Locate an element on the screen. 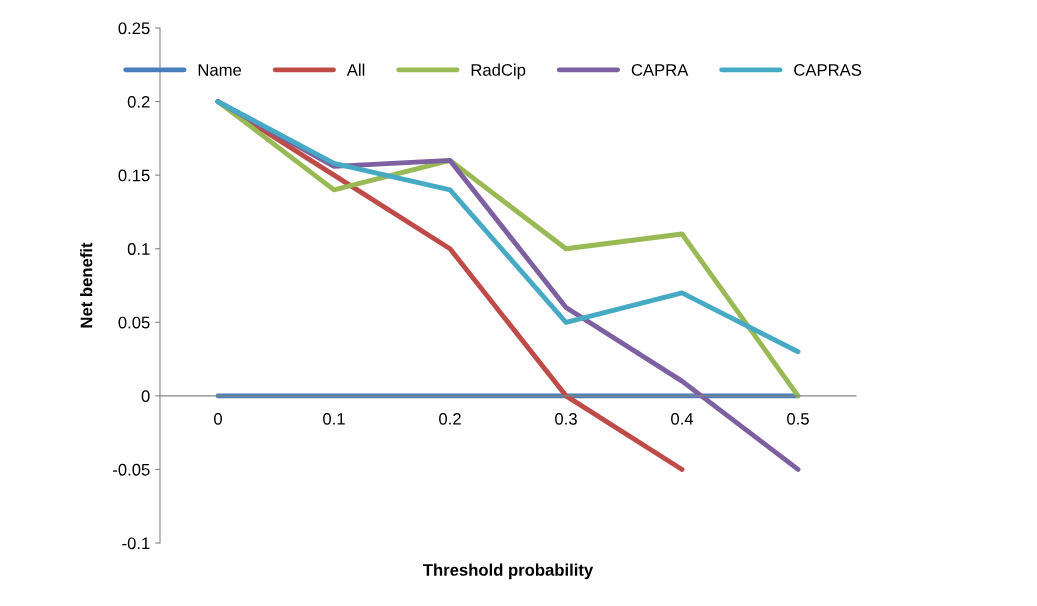 Image resolution: width=1037 pixels, height=606 pixels. y-tick-label: 0.25 is located at coordinates (134, 28).